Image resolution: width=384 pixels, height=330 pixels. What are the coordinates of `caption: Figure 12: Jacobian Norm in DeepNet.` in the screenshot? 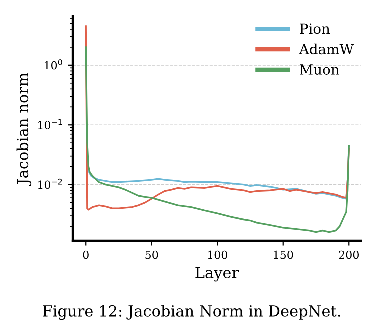 It's located at (191, 312).